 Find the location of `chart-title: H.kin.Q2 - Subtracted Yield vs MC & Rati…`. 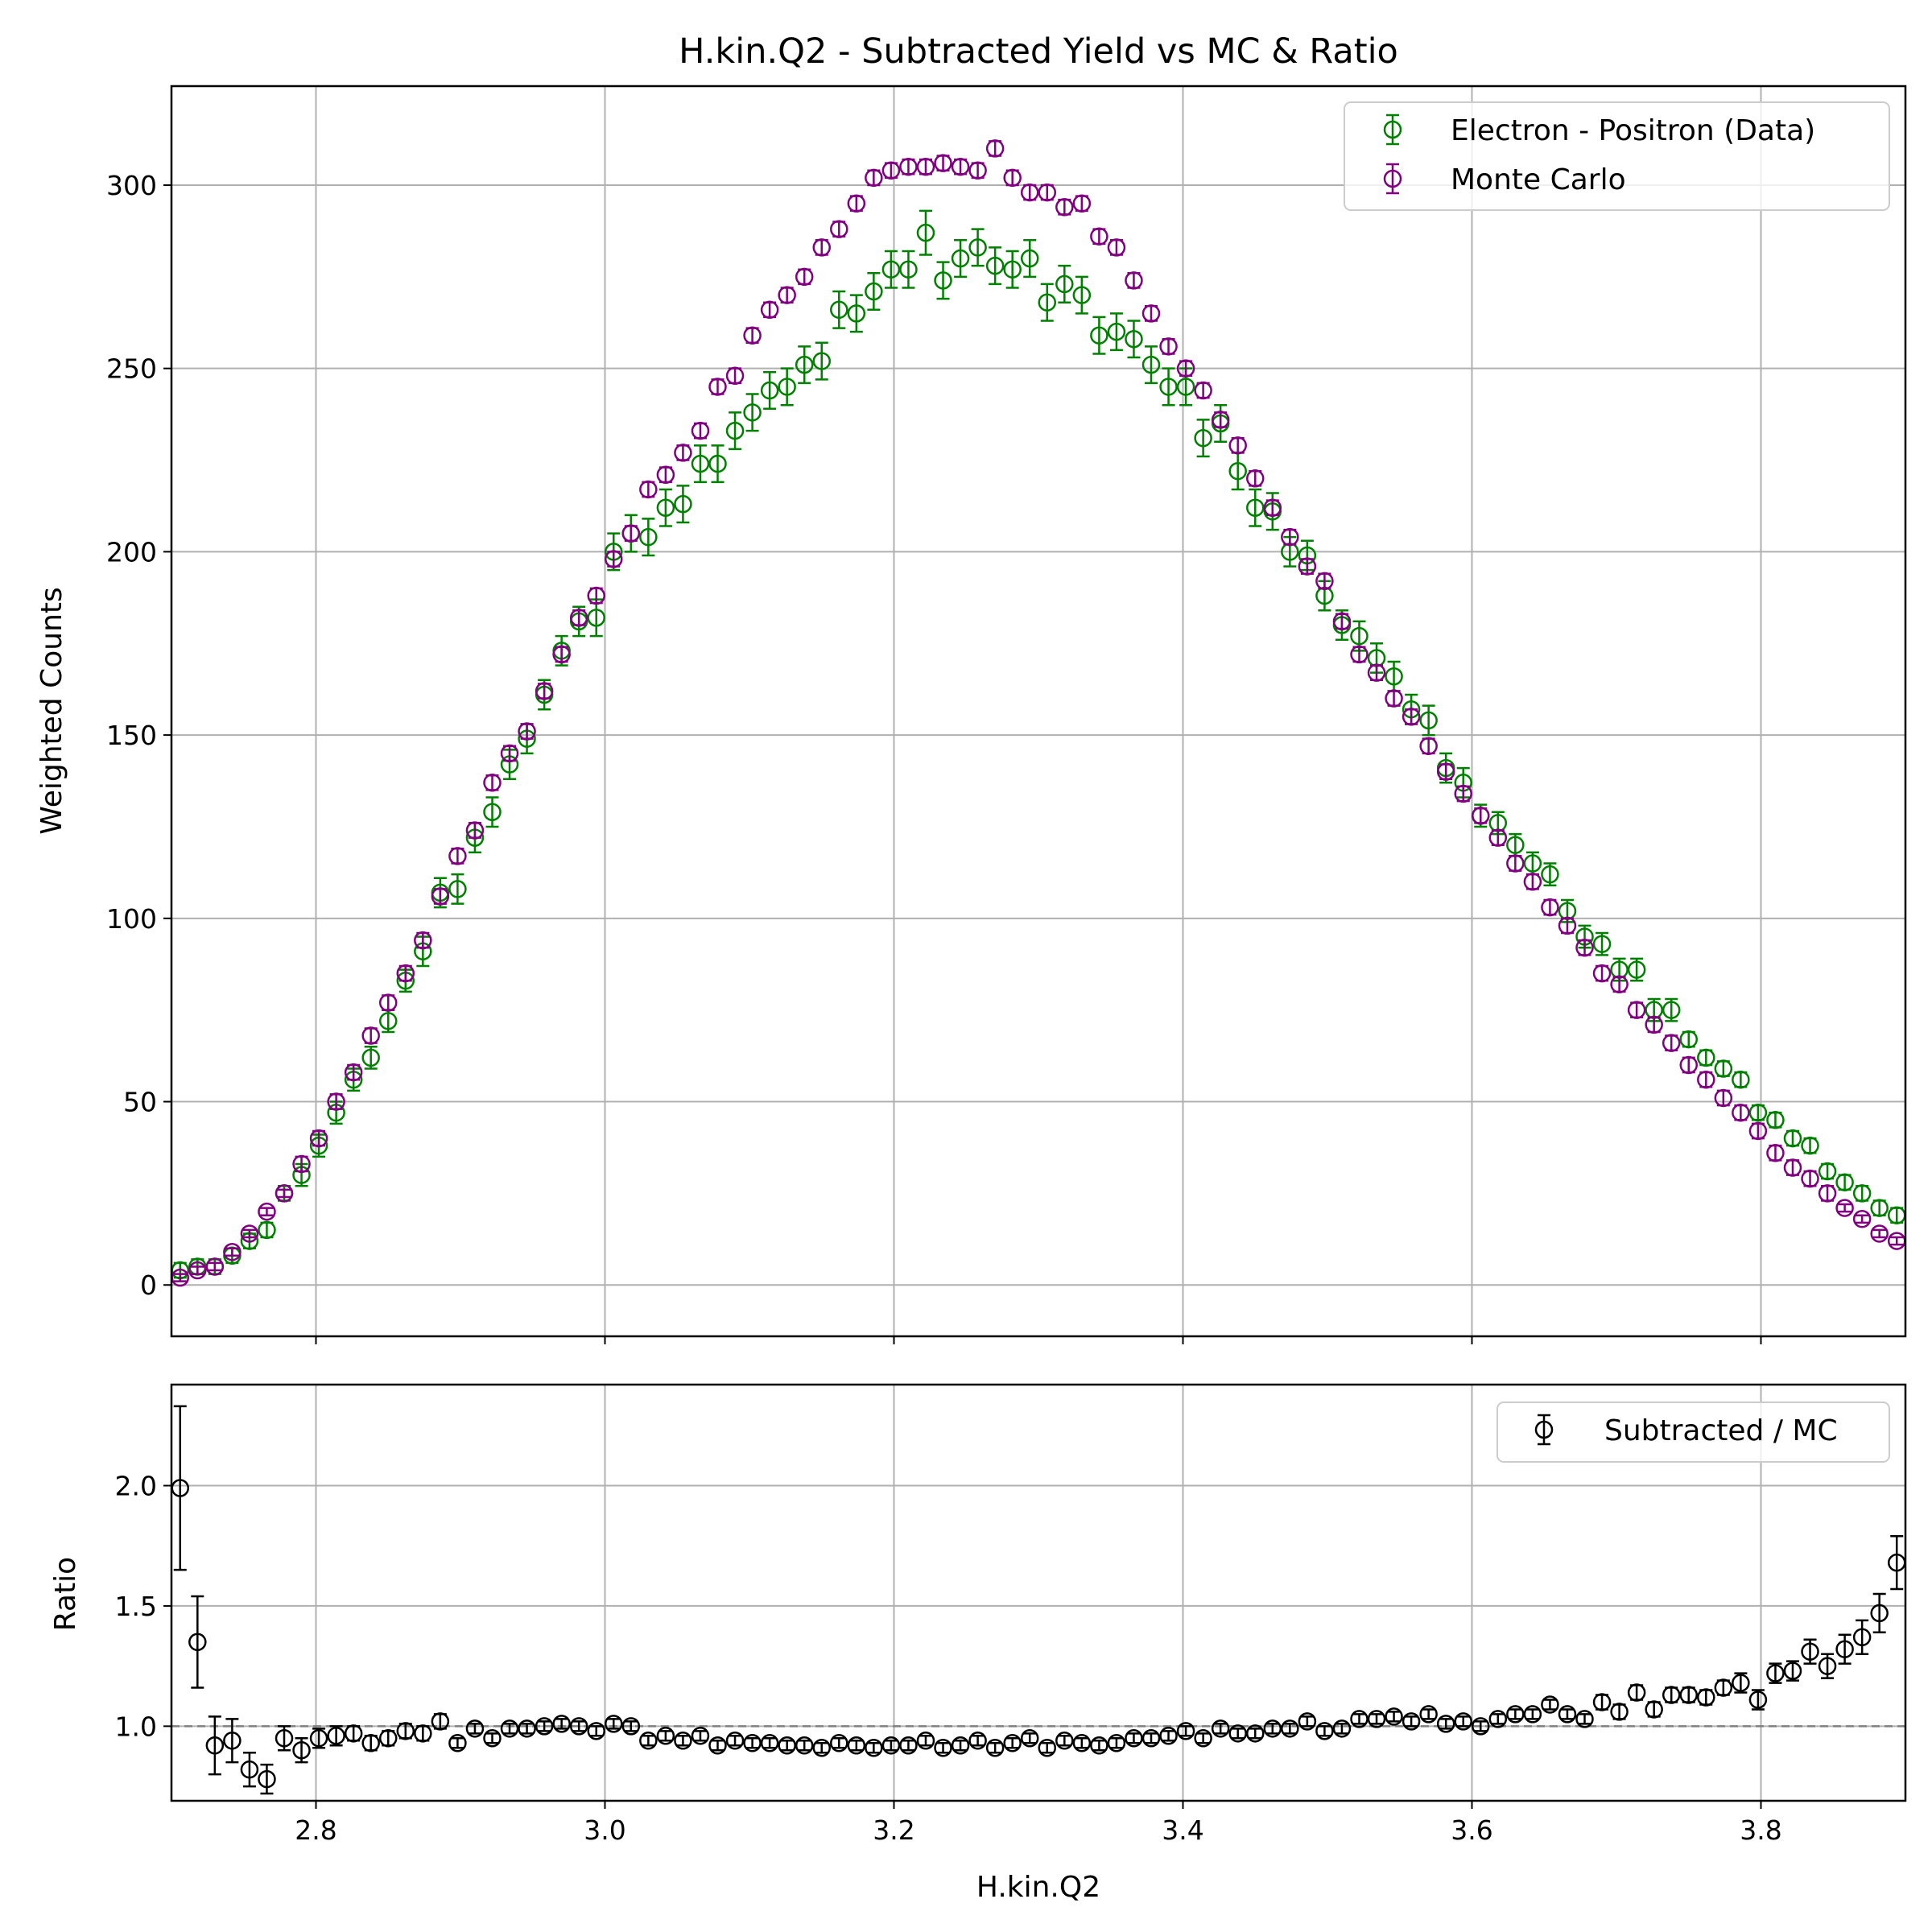

chart-title: H.kin.Q2 - Subtracted Yield vs MC & Rati… is located at coordinates (1038, 51).